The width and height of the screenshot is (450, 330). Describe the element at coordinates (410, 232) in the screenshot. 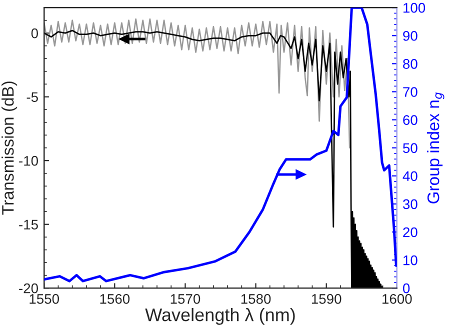

I see `y2-tick-label: 20` at that location.